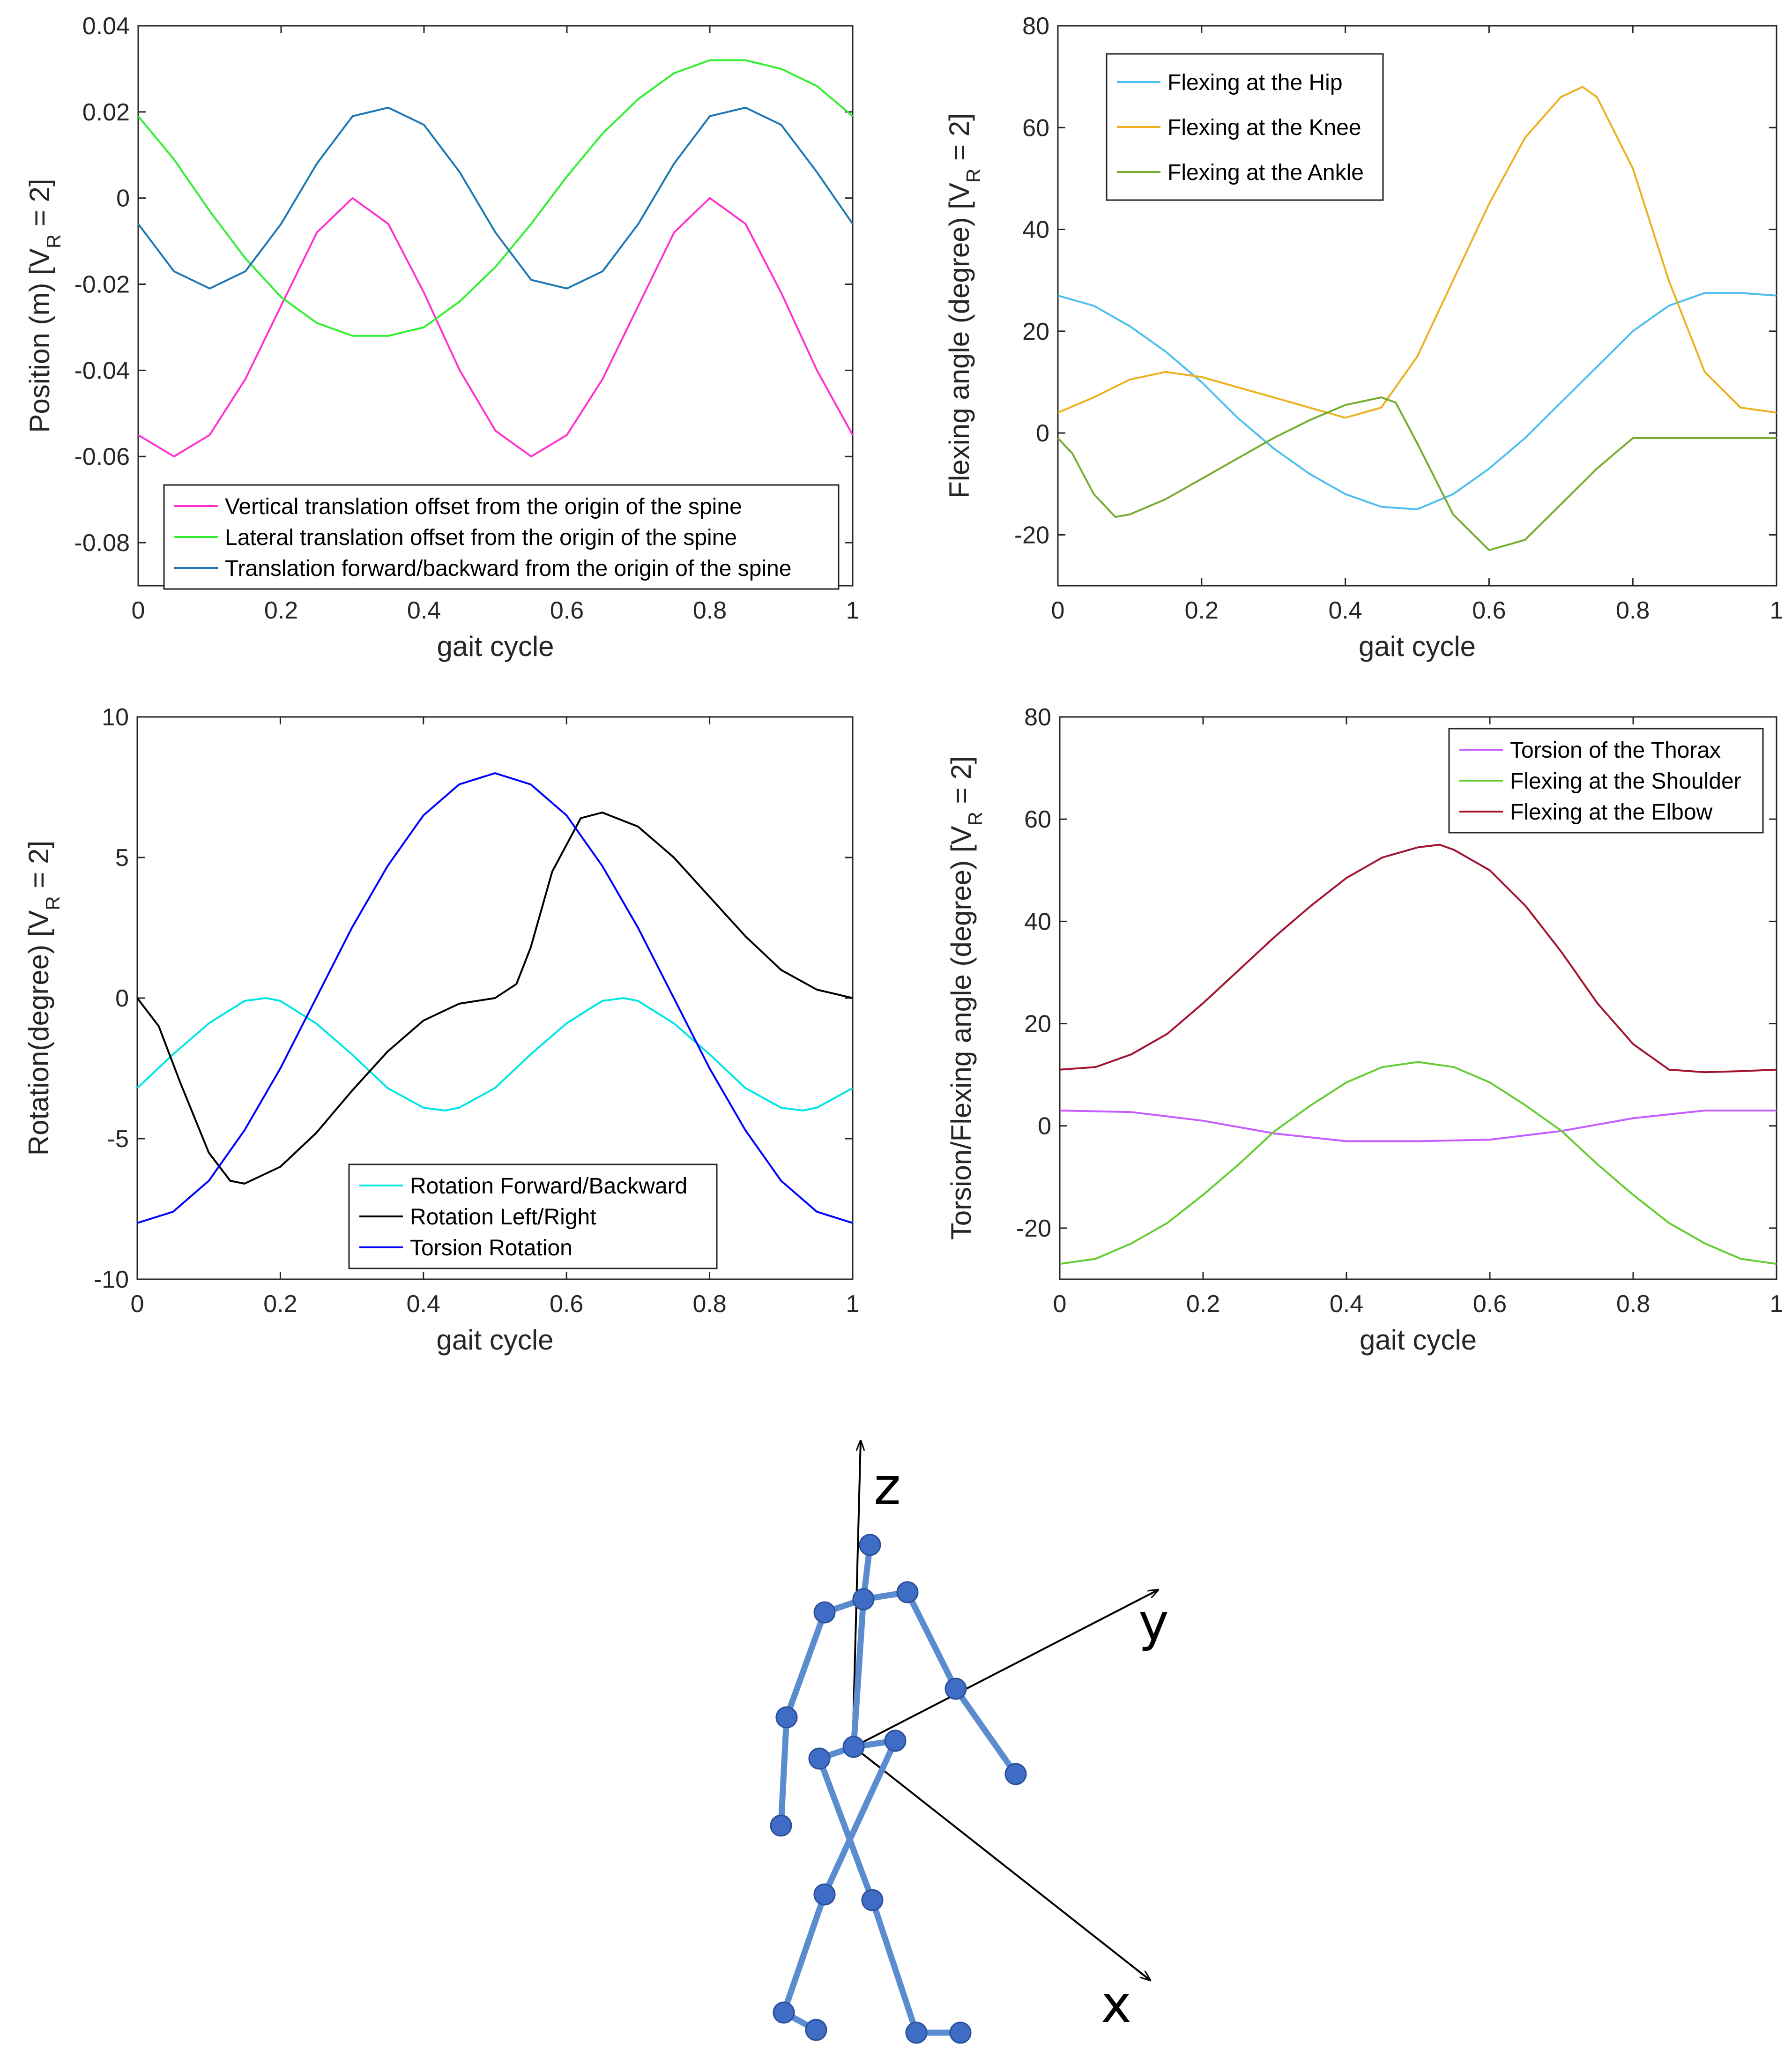  What do you see at coordinates (118, 1139) in the screenshot?
I see `y-tick-label: -5` at bounding box center [118, 1139].